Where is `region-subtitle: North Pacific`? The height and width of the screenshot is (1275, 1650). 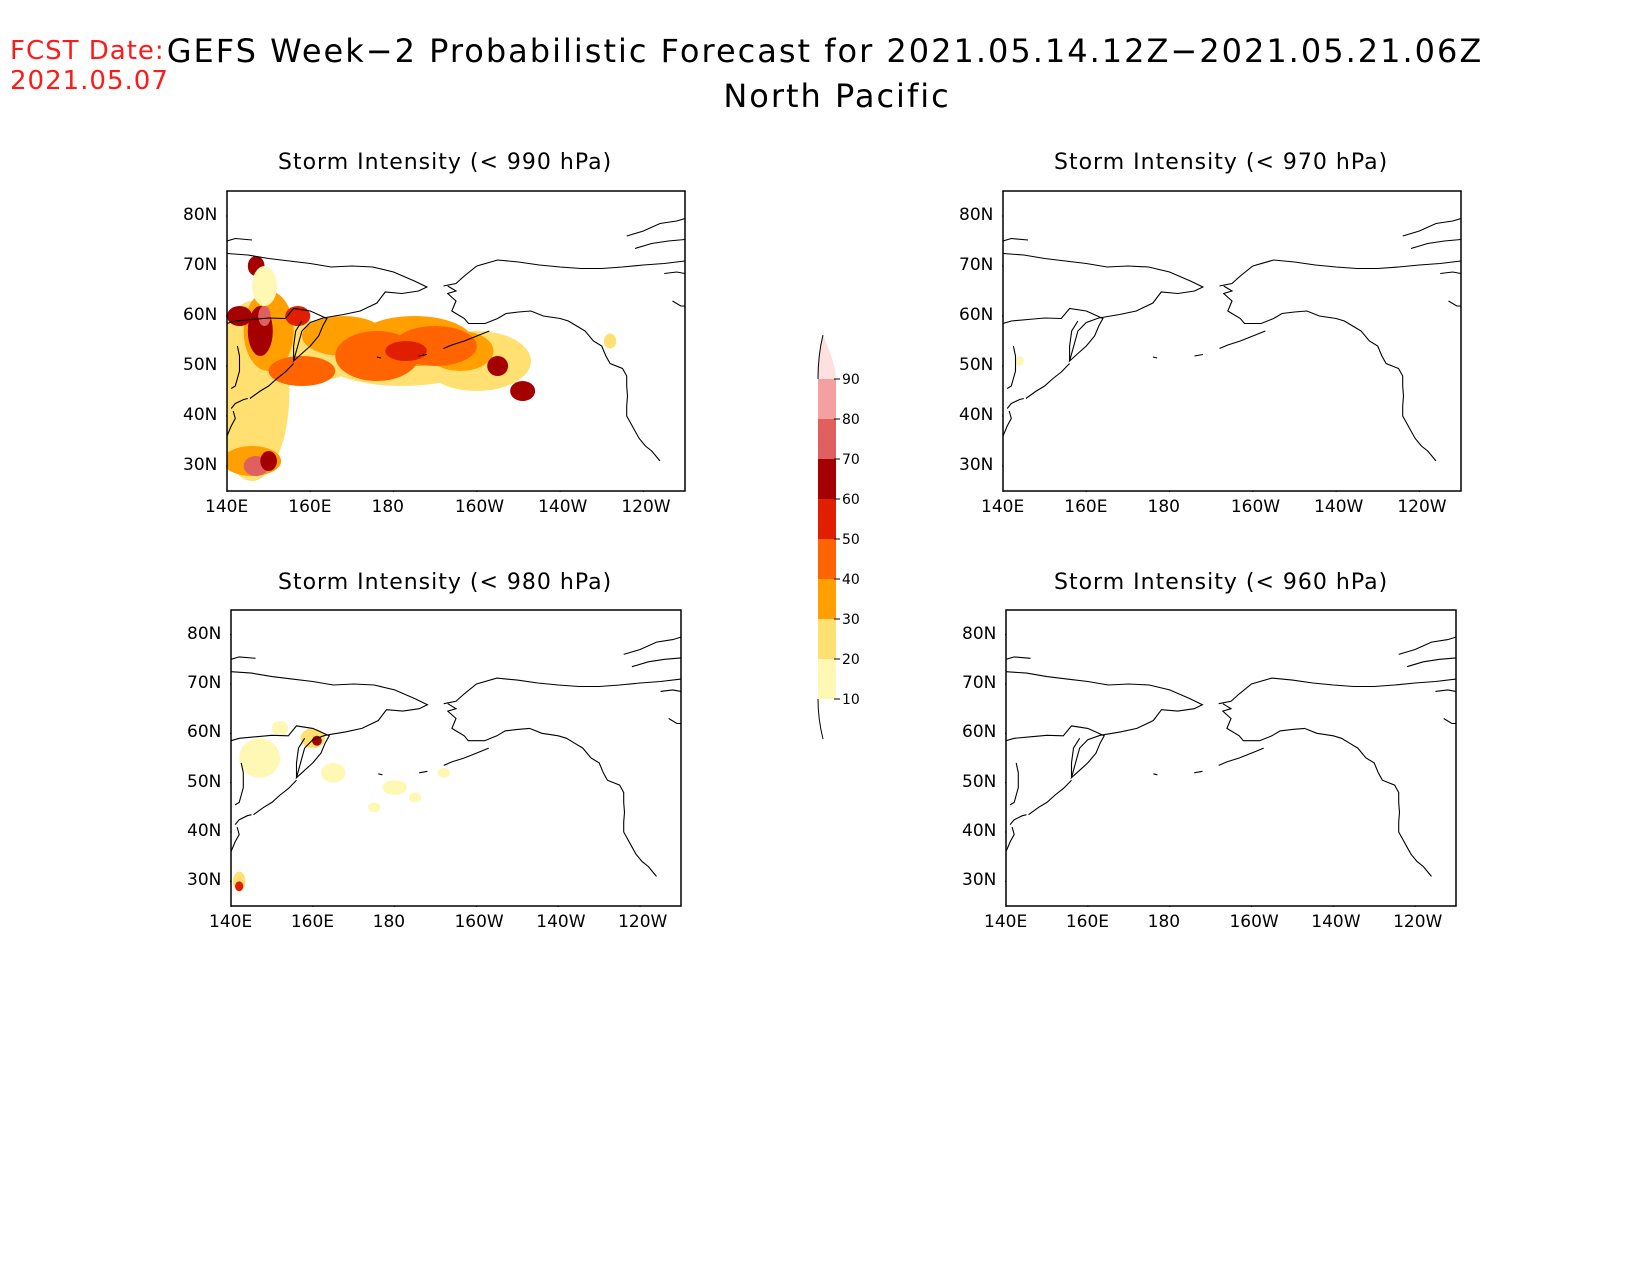 region-subtitle: North Pacific is located at coordinates (837, 96).